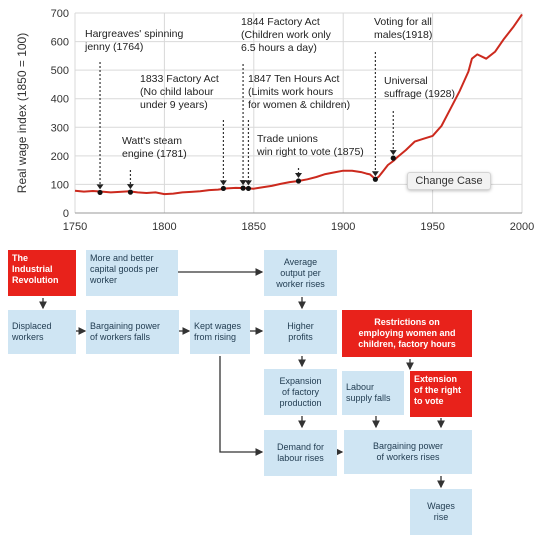  What do you see at coordinates (177, 92) in the screenshot?
I see `annotation-text-1833-1: (No child labour` at bounding box center [177, 92].